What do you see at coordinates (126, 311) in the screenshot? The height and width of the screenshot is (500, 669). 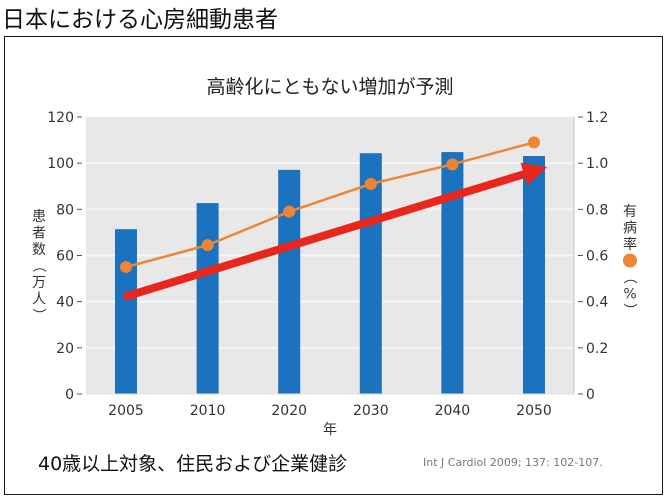 I see `bar-2005` at bounding box center [126, 311].